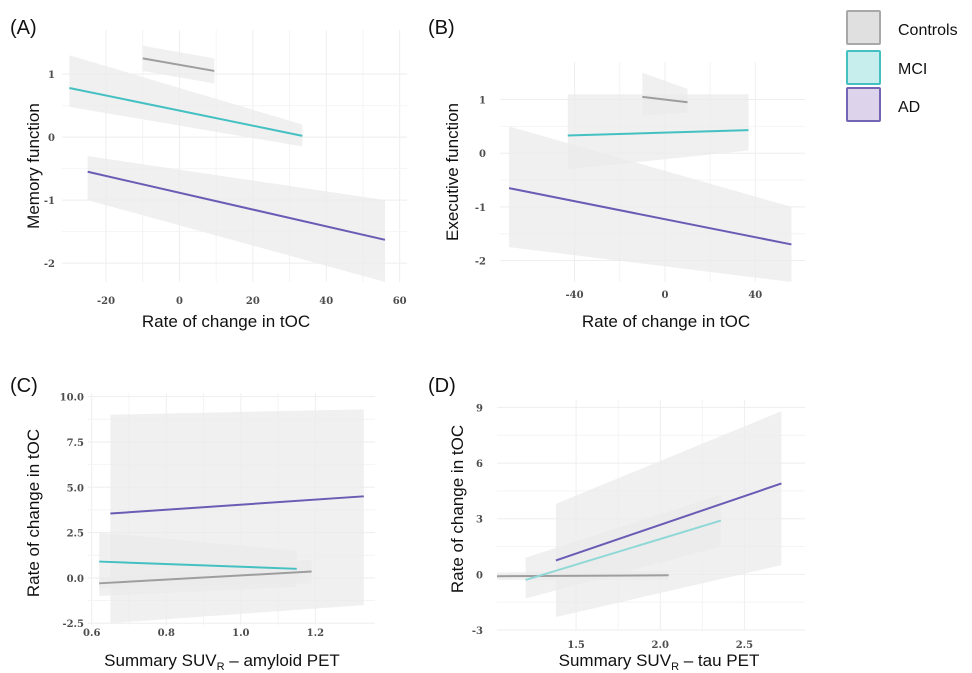 This screenshot has width=972, height=673. What do you see at coordinates (186, 111) in the screenshot?
I see `line-a-mci` at bounding box center [186, 111].